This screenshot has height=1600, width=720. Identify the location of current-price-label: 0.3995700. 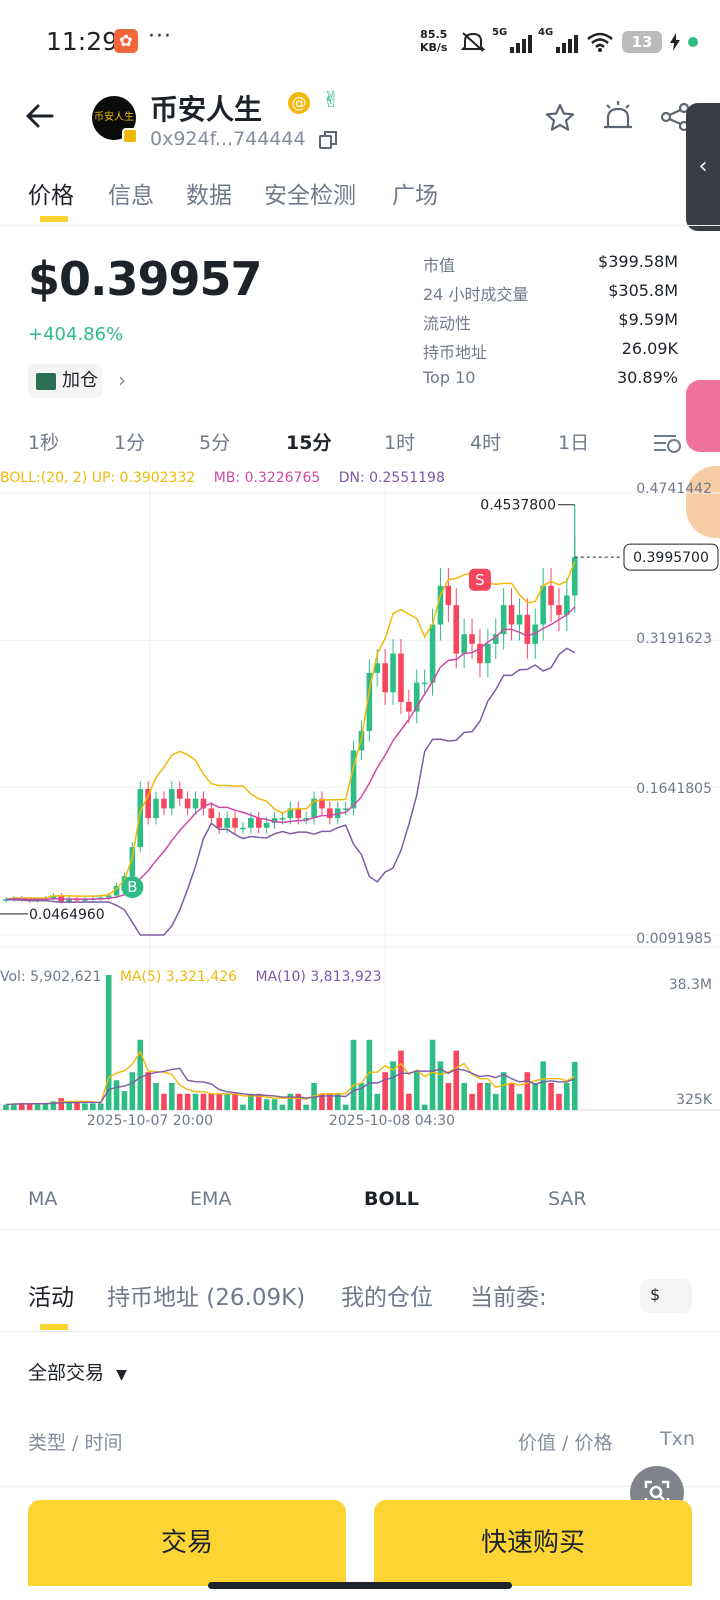
(671, 558).